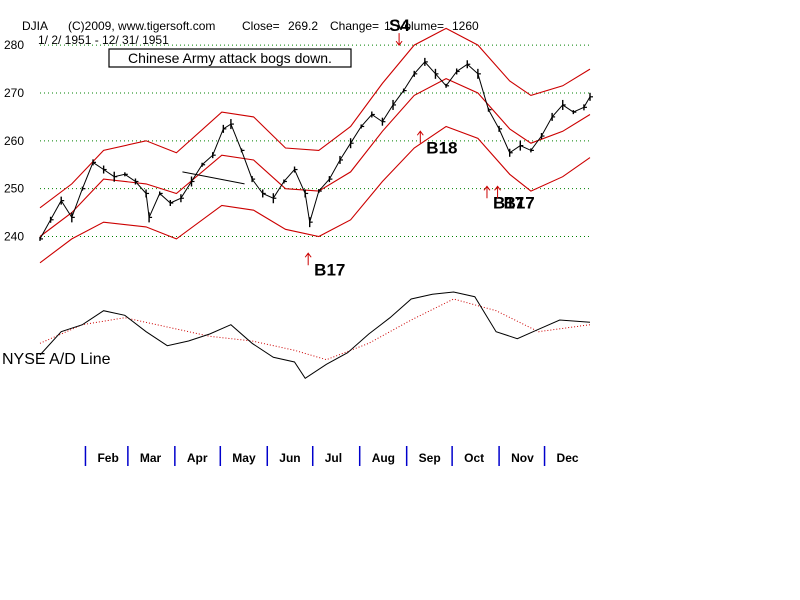 This screenshot has height=600, width=800. What do you see at coordinates (244, 458) in the screenshot?
I see `month-label-May: May` at bounding box center [244, 458].